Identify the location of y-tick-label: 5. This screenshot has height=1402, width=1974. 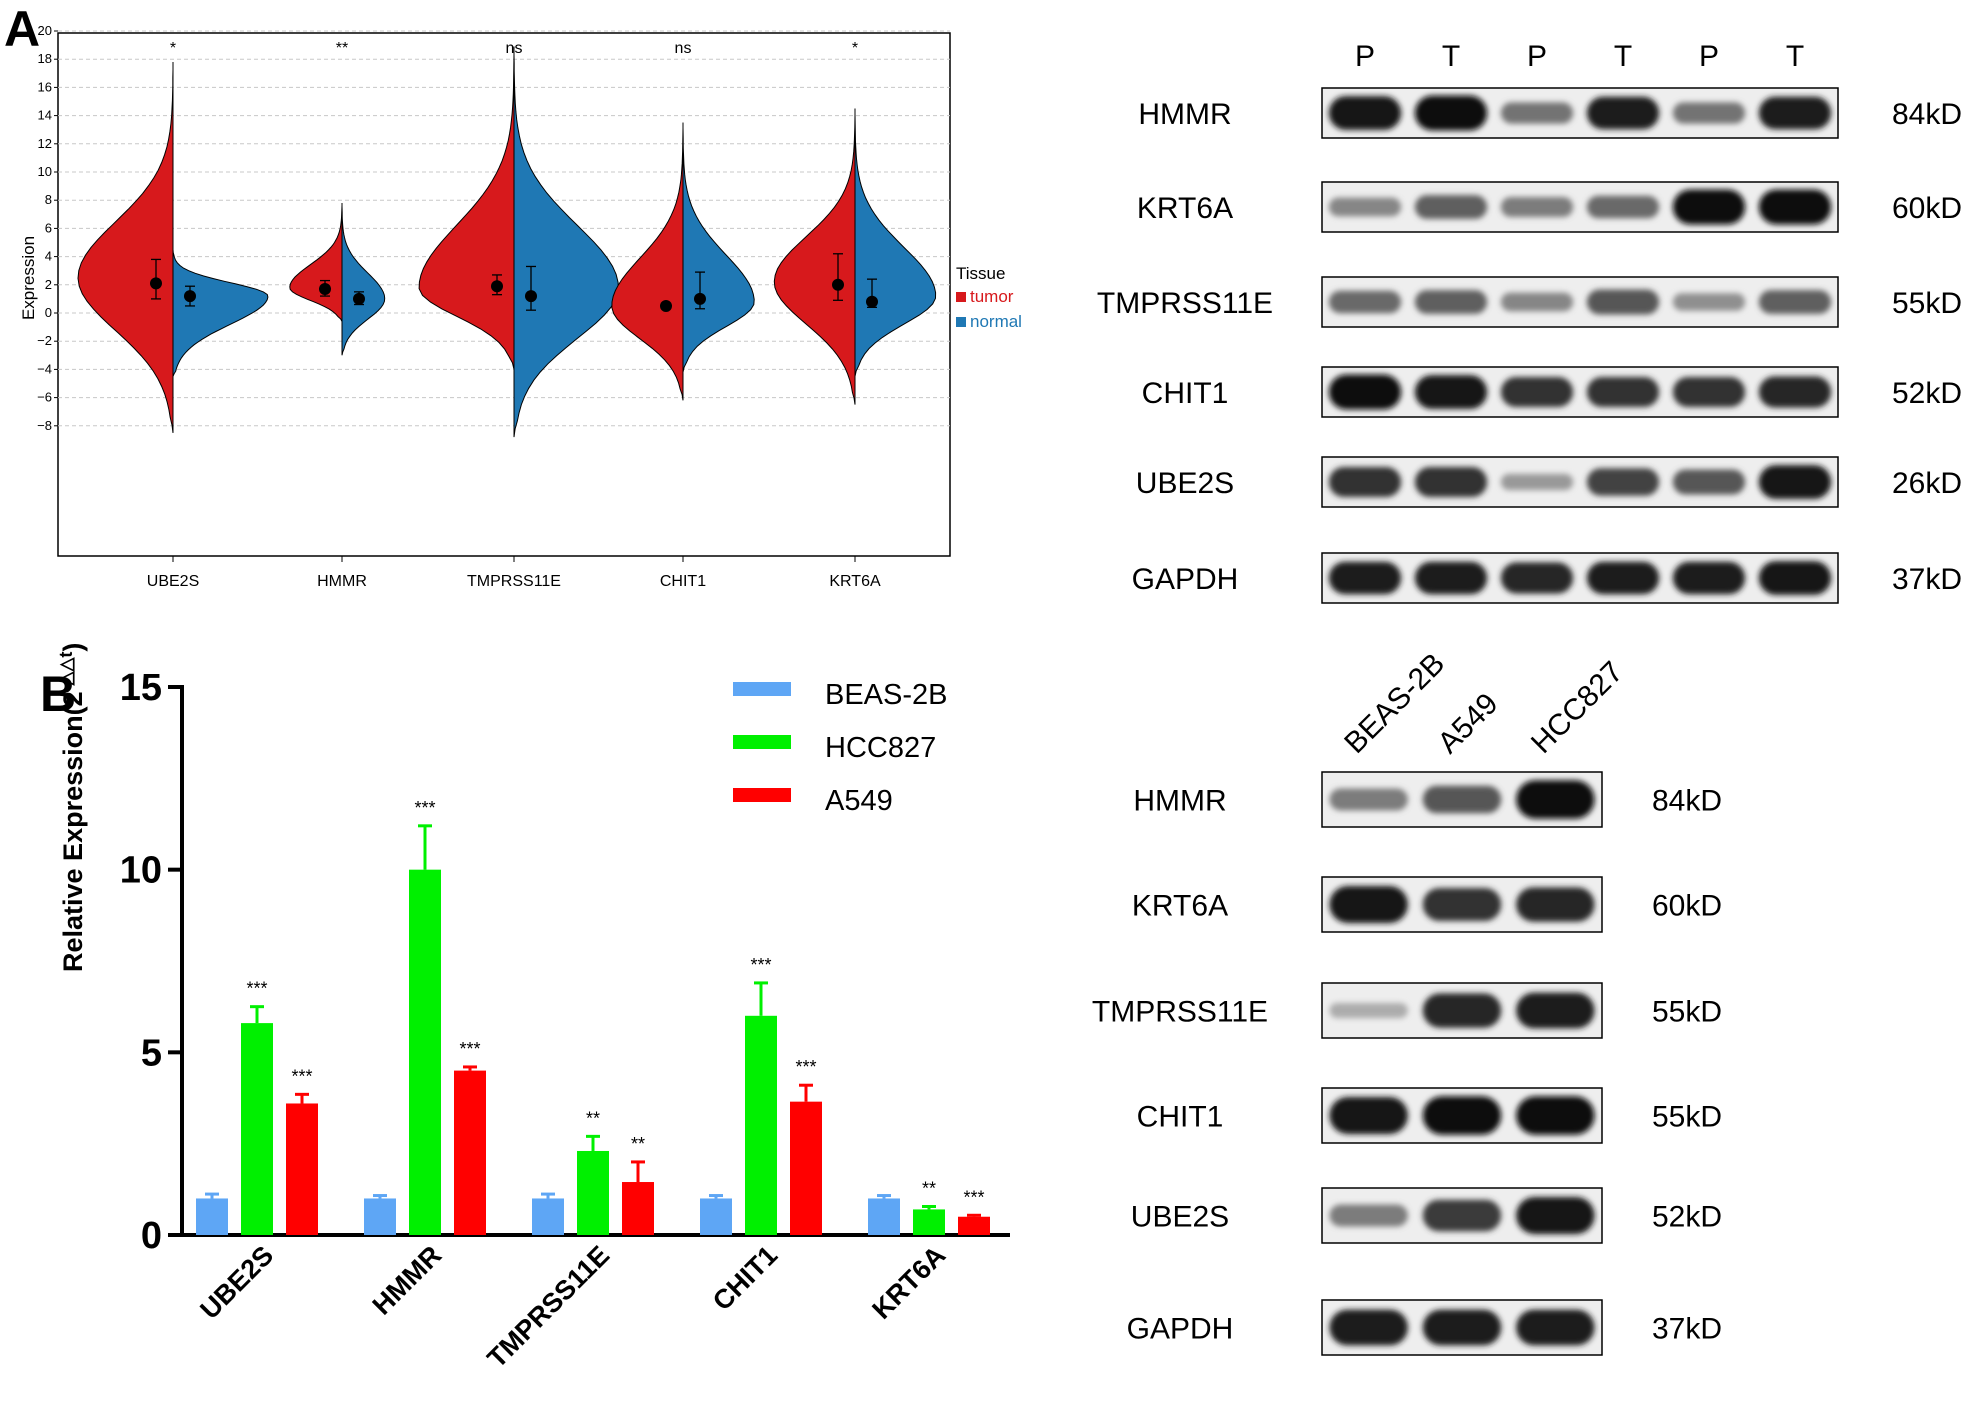
(151, 1053).